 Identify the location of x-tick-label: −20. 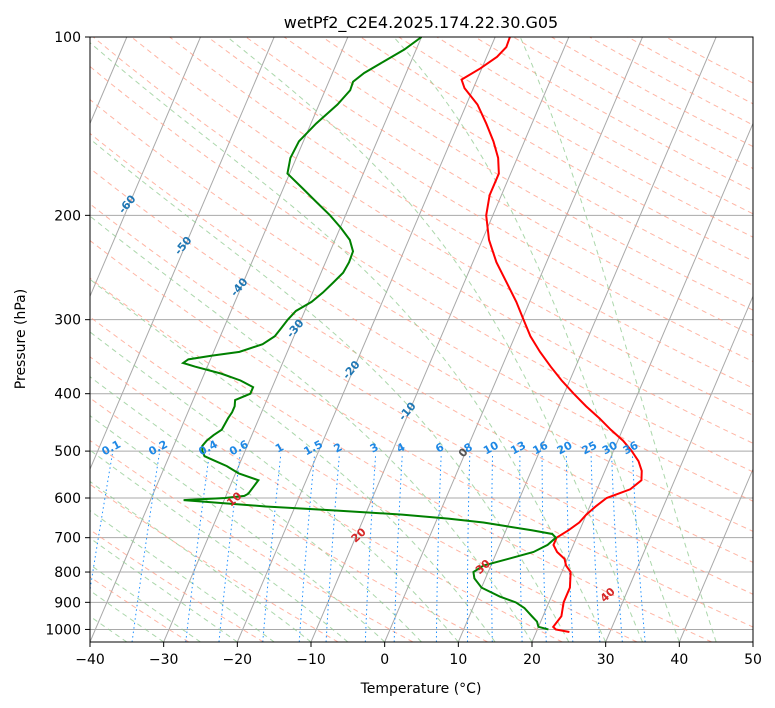
(238, 660).